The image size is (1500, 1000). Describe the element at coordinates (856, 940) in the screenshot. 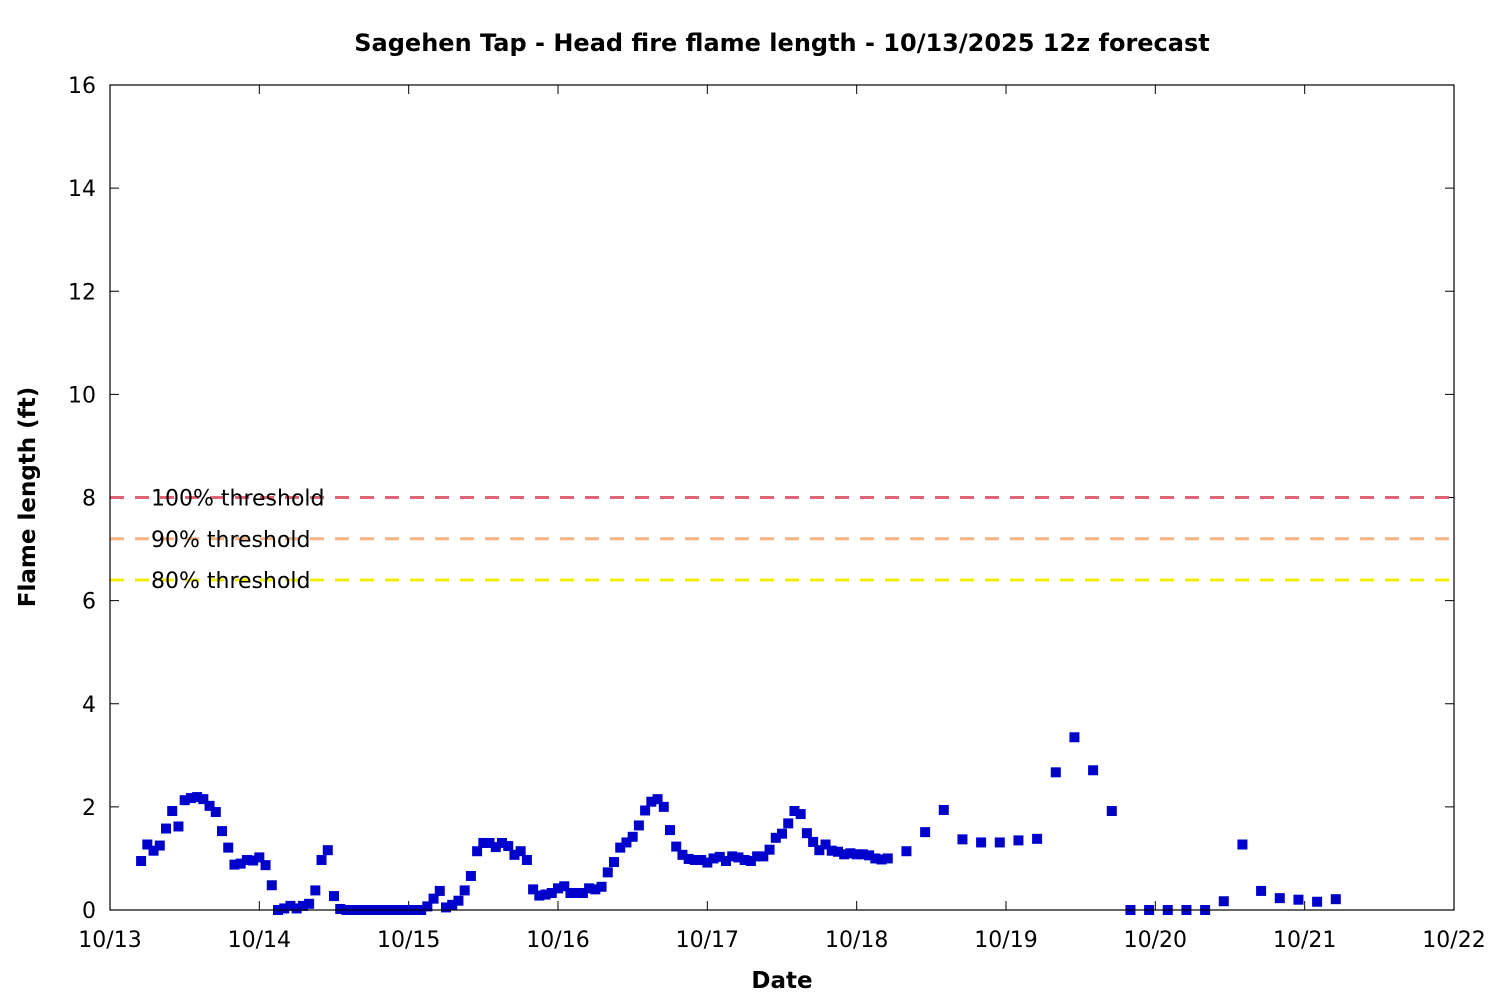

I see `x-tick-label: 10/18` at that location.